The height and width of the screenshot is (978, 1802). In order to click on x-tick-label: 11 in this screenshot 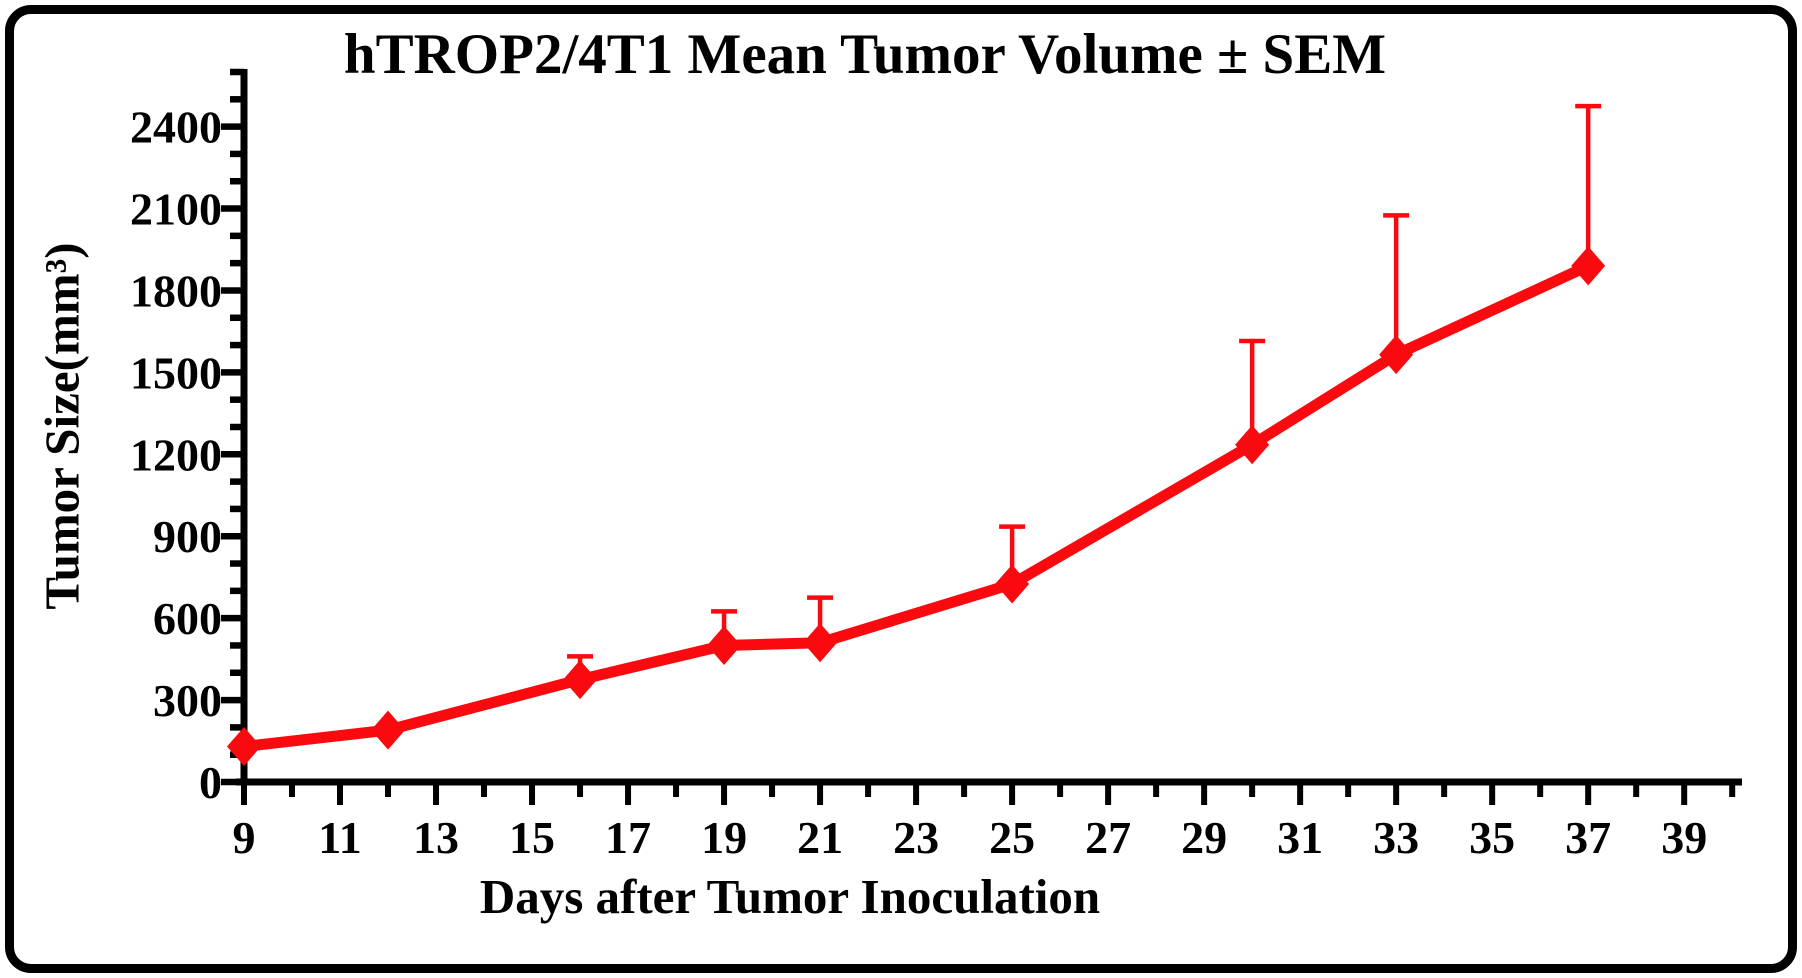, I will do `click(339, 837)`.